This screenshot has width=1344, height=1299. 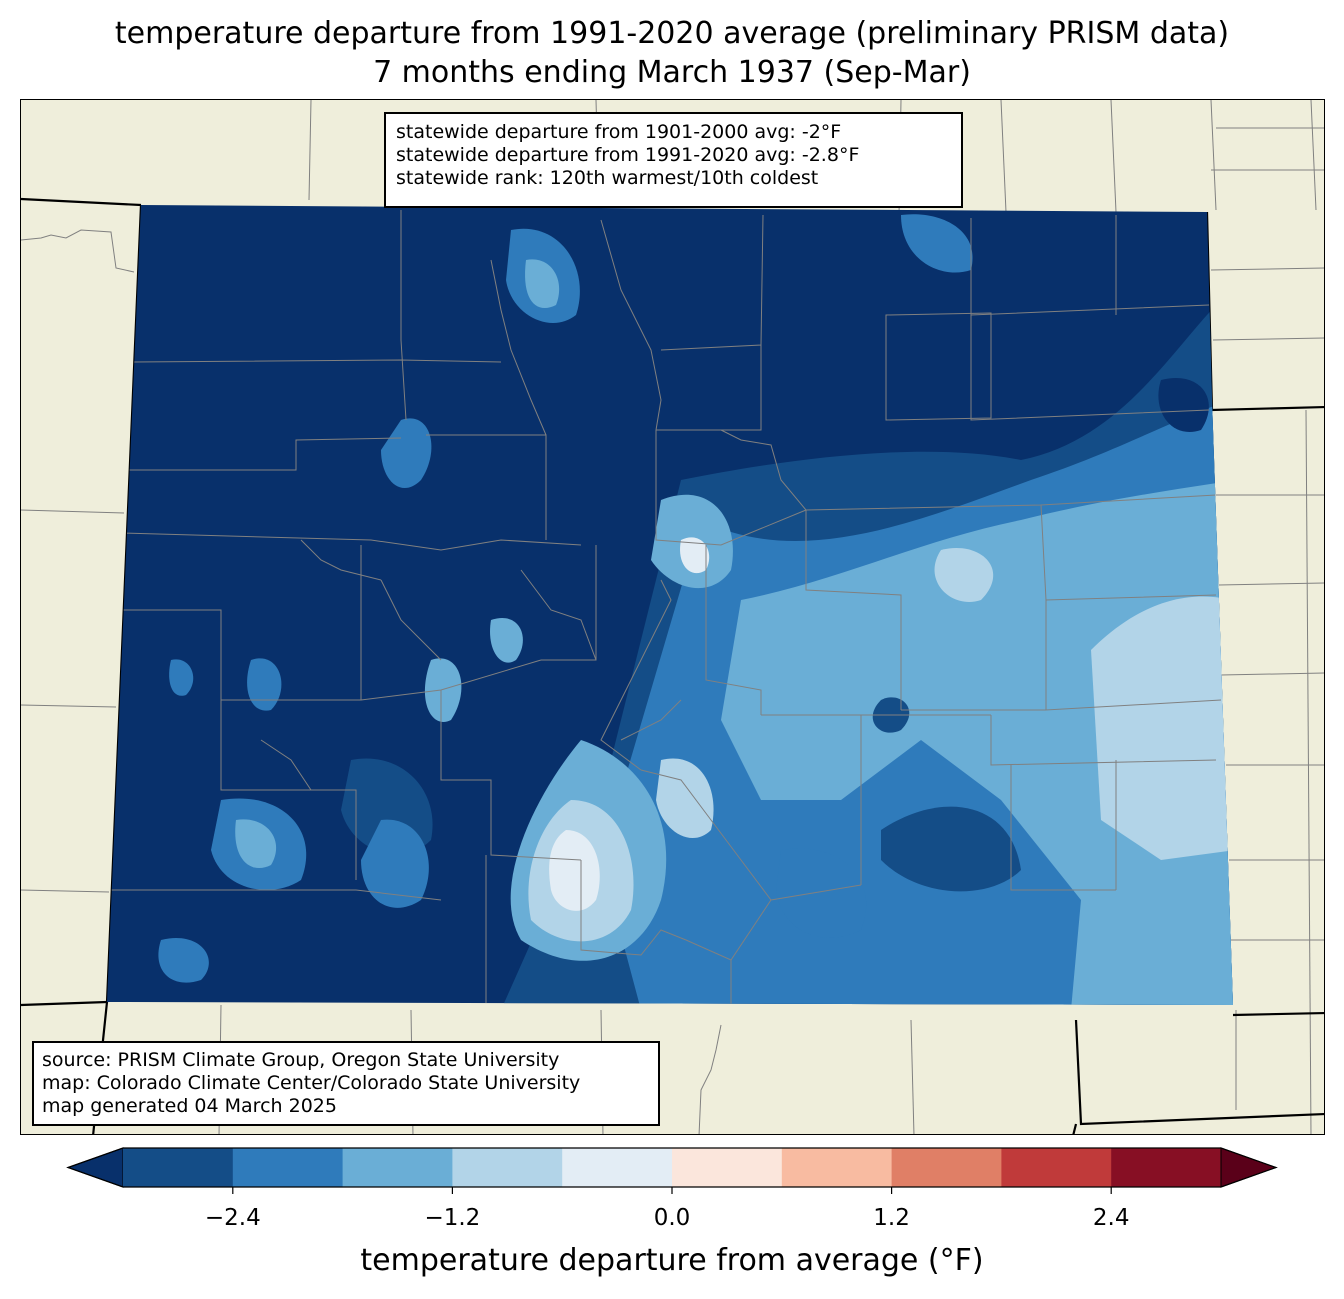 I want to click on colorbar-tick-label: −1.2, so click(x=452, y=1218).